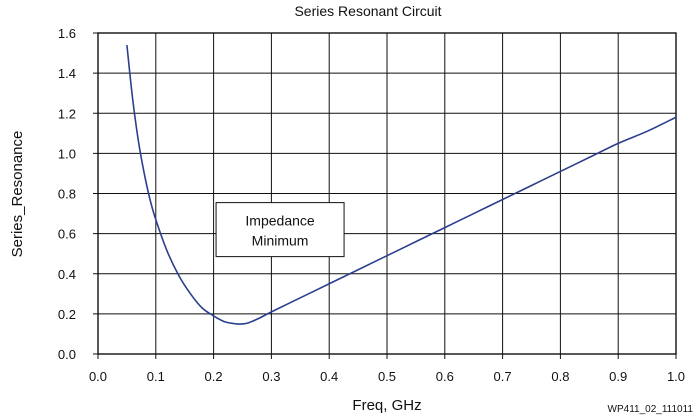 This screenshot has height=416, width=697. I want to click on figure-id: WP411_02_111011, so click(651, 409).